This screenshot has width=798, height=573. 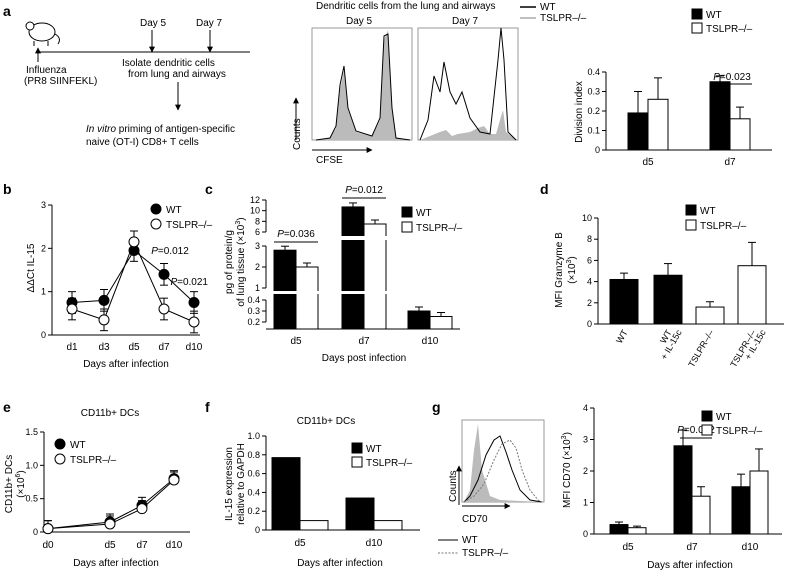 I want to click on panel-label-a: a, so click(x=7, y=11).